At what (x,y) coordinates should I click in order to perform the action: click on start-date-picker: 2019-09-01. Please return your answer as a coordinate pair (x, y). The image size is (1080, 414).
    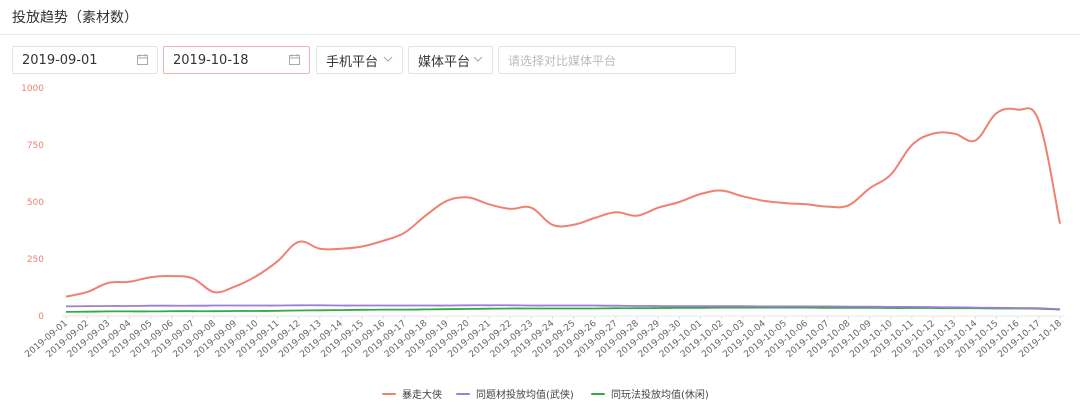
    Looking at the image, I should click on (85, 60).